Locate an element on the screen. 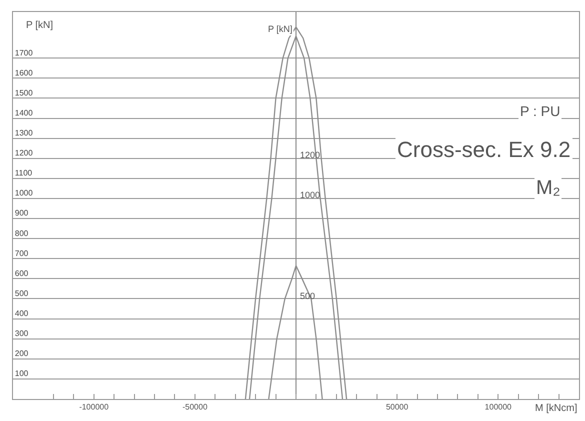 The width and height of the screenshot is (585, 421). y-tick-label: 500 is located at coordinates (21, 293).